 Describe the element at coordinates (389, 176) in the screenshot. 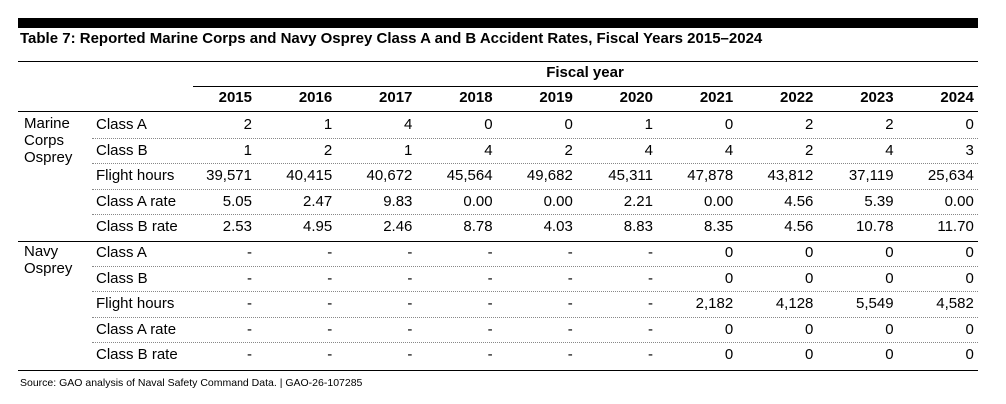

I see `cell-value: 40,672` at that location.